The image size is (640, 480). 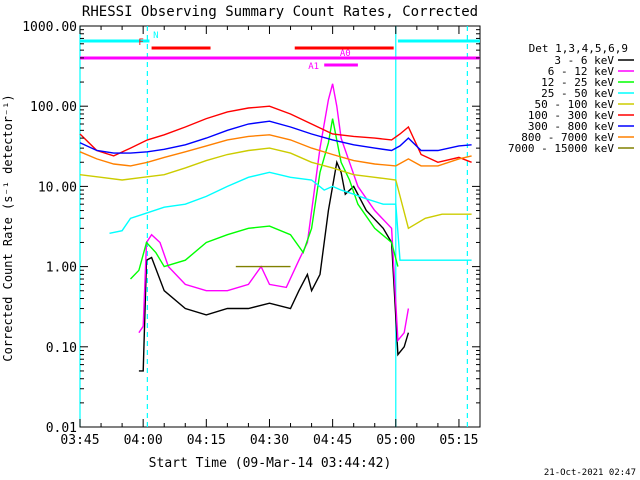 I want to click on legend-title: Det 1,3,4,5,6,9, so click(x=578, y=48).